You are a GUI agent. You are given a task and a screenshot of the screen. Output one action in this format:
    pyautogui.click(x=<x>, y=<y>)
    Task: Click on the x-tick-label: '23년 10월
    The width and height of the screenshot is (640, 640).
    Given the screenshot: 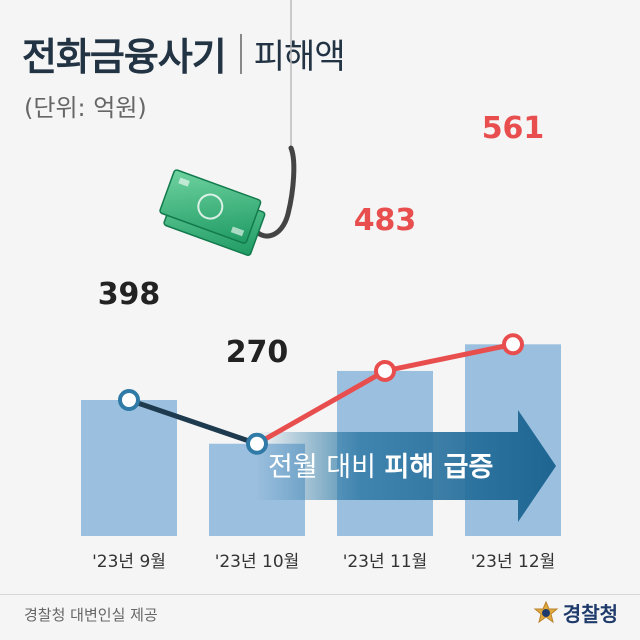 What is the action you would take?
    pyautogui.click(x=257, y=562)
    